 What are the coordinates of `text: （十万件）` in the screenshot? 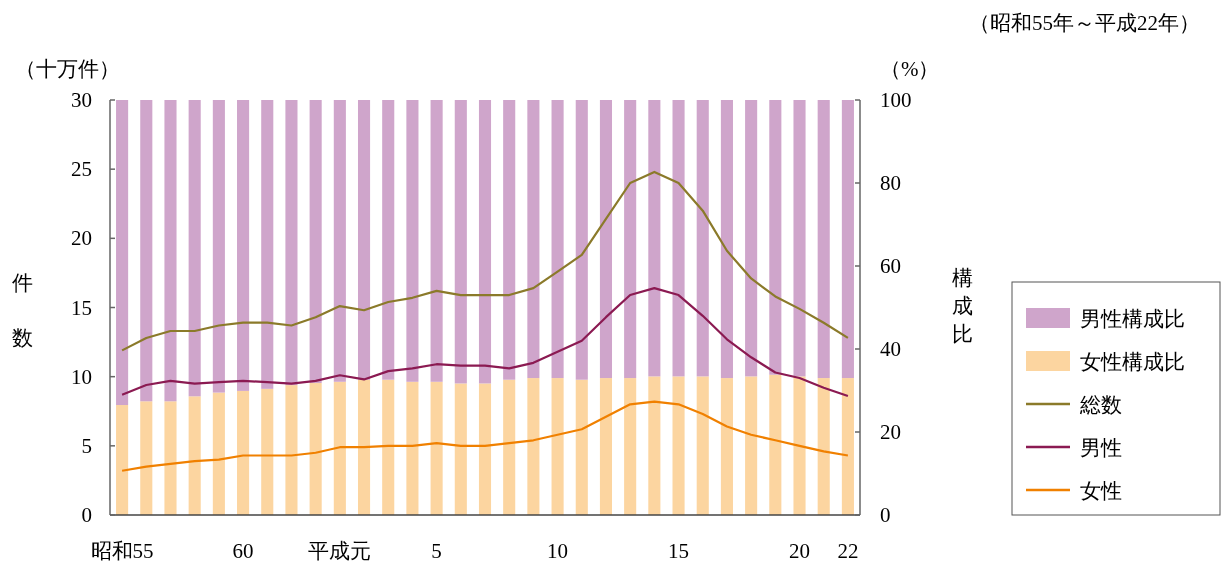 It's located at (67, 69).